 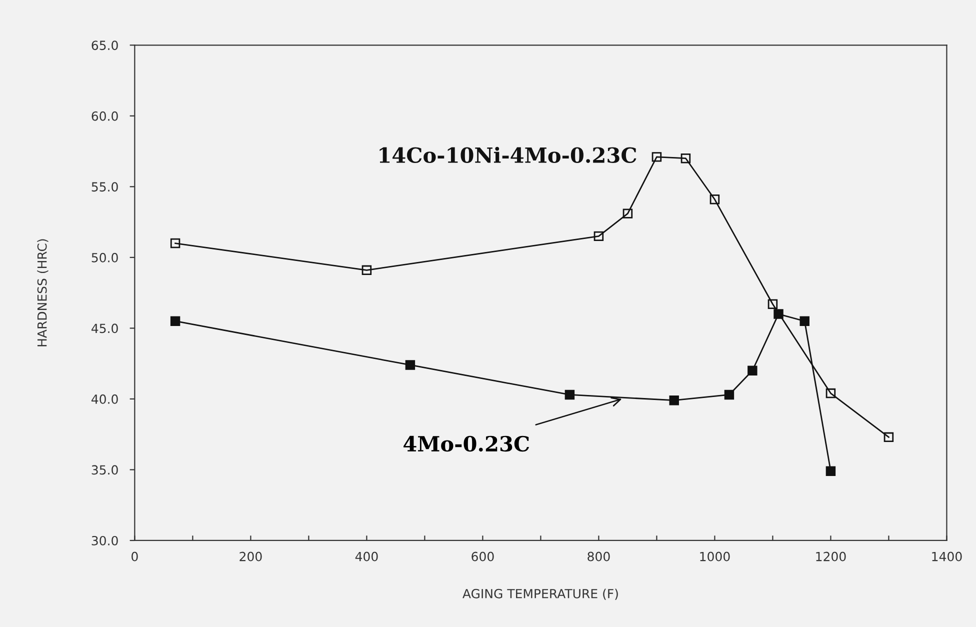 What do you see at coordinates (105, 187) in the screenshot?
I see `y-tick-label: 55.0` at bounding box center [105, 187].